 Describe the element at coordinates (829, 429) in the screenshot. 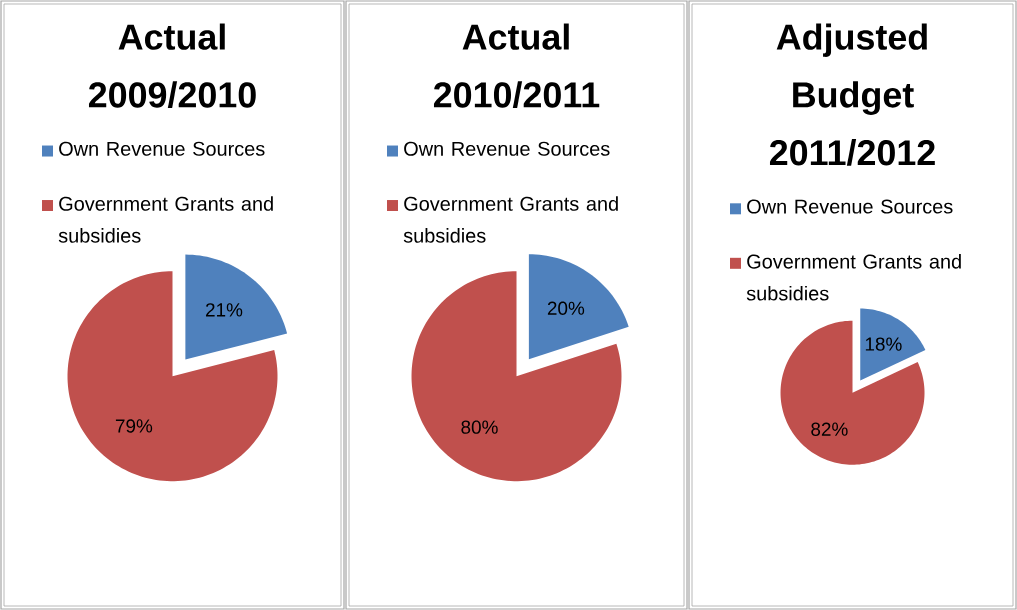

I see `data-label: 82%` at that location.